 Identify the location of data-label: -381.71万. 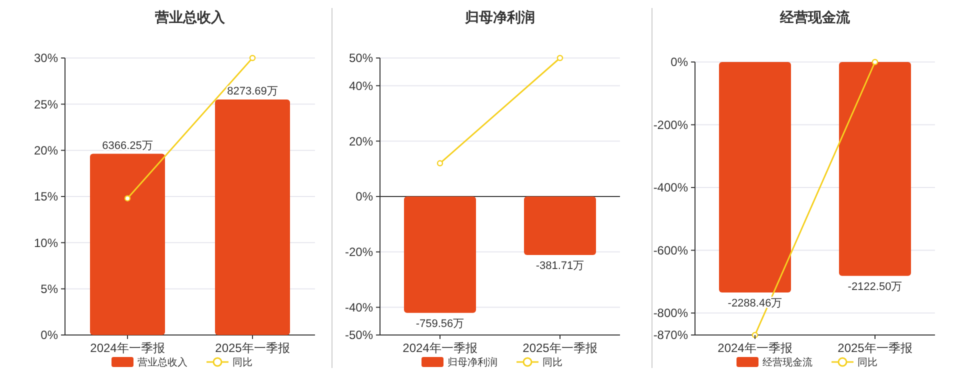
(560, 266).